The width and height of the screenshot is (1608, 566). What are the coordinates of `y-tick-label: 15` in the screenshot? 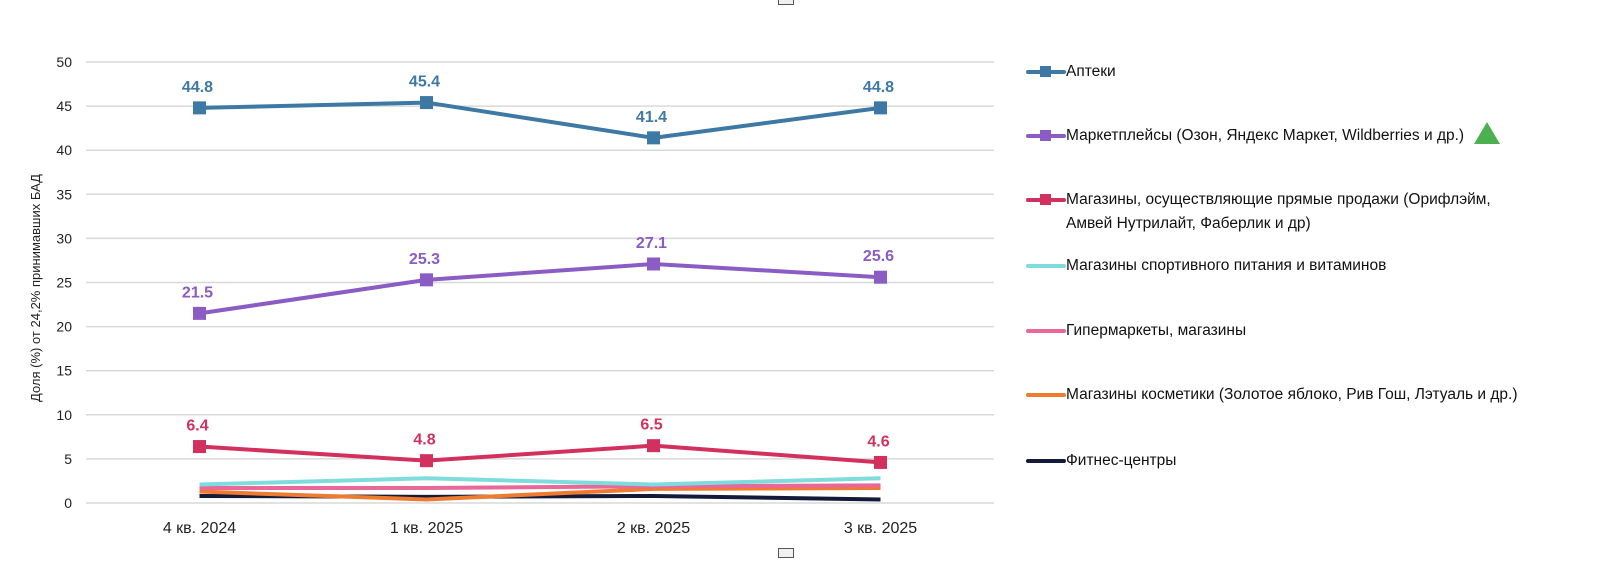 It's located at (64, 371).